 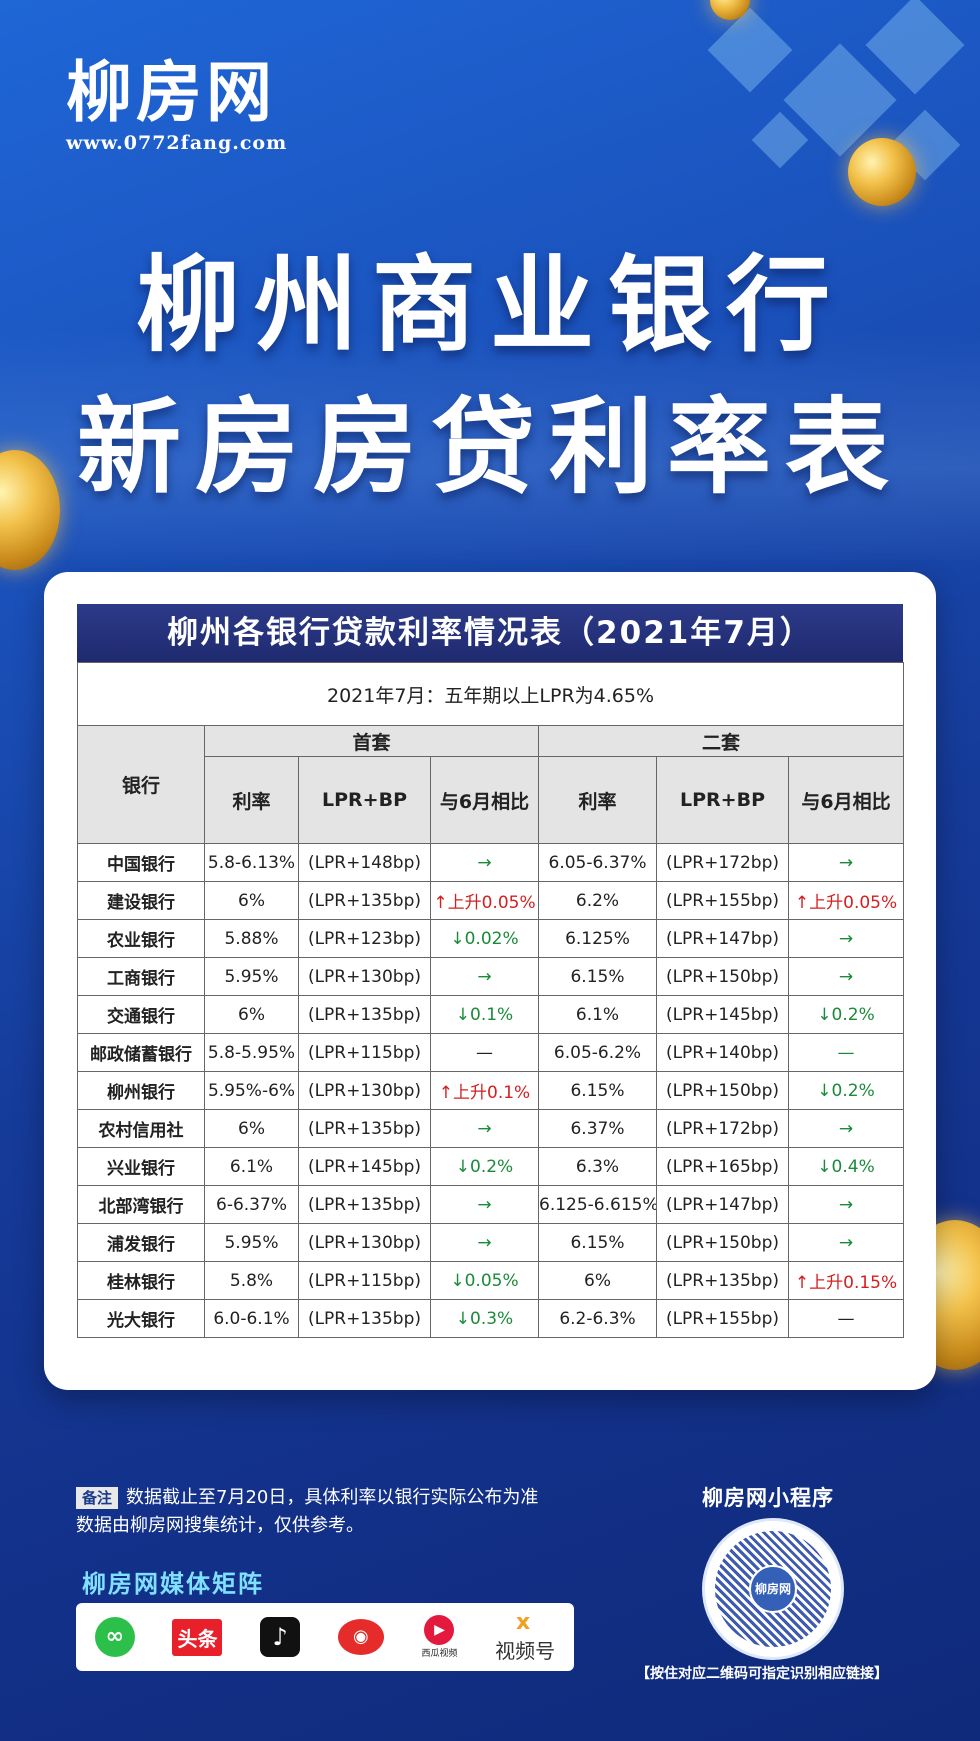 What do you see at coordinates (722, 1280) in the screenshot?
I see `second-lpr-bp: (LPR+135bp)` at bounding box center [722, 1280].